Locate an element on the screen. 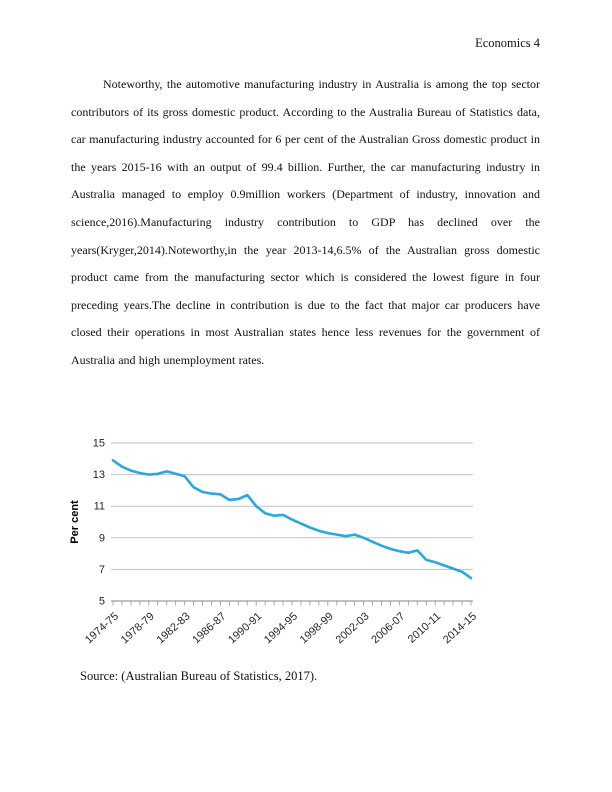  x-tick-label: 1990-91 is located at coordinates (245, 628).